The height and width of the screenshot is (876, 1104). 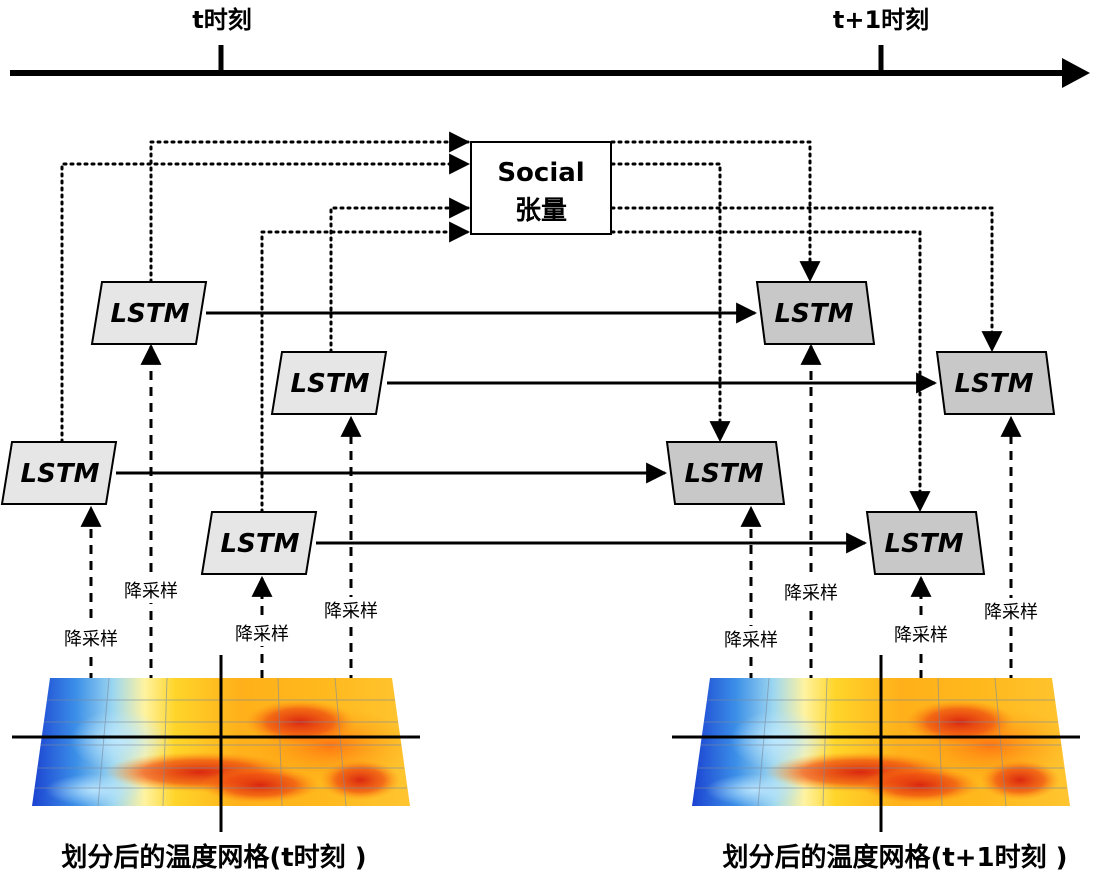 I want to click on ds-label-2: 降采样, so click(x=91, y=639).